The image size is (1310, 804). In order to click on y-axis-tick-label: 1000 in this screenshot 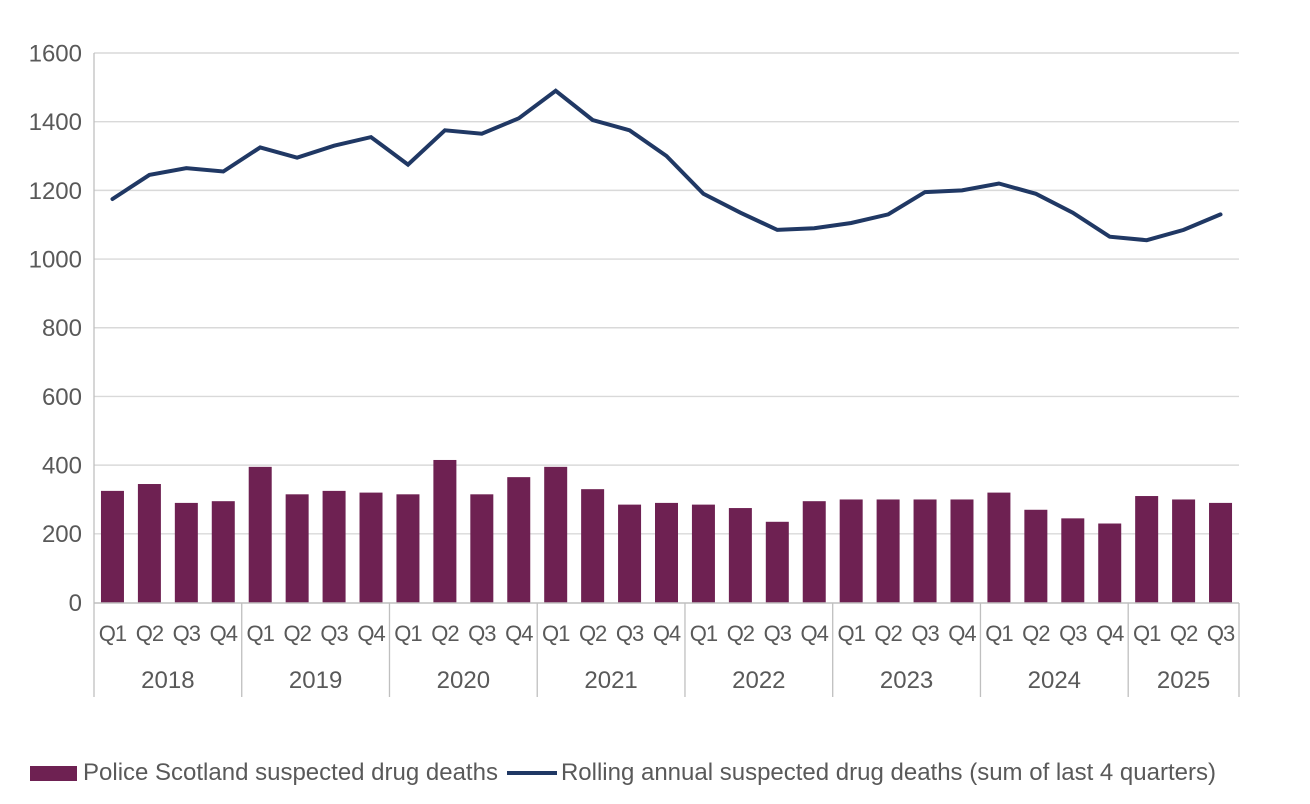, I will do `click(55, 259)`.